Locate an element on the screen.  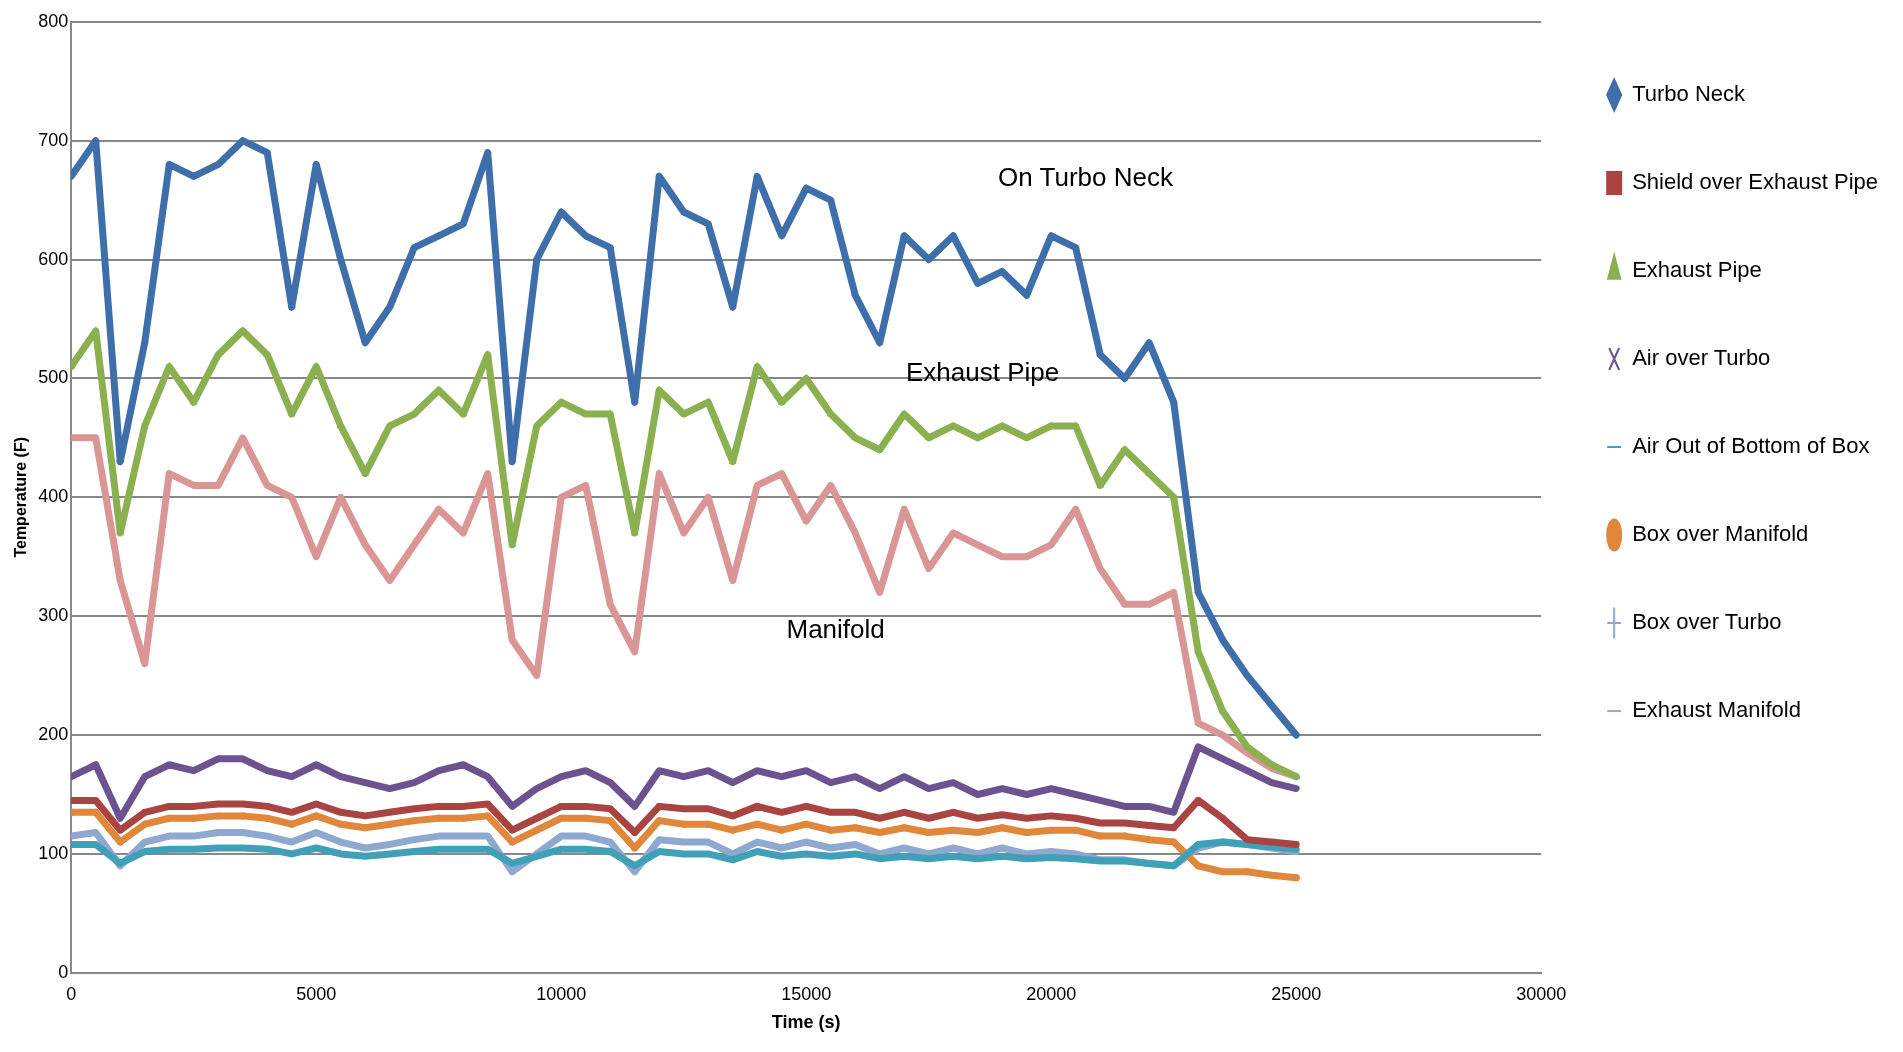
legend-label: Box over Turbo is located at coordinates (1707, 622).